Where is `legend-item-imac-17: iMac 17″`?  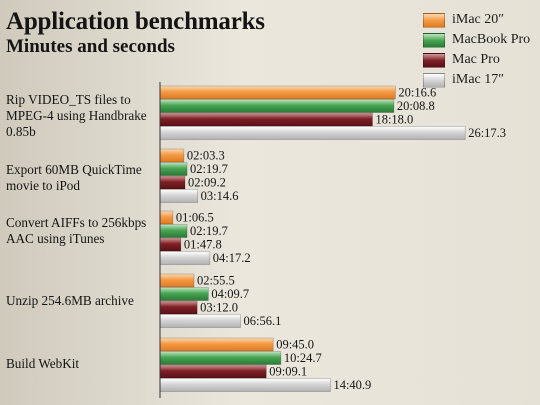
legend-item-imac-17: iMac 17″ is located at coordinates (476, 80).